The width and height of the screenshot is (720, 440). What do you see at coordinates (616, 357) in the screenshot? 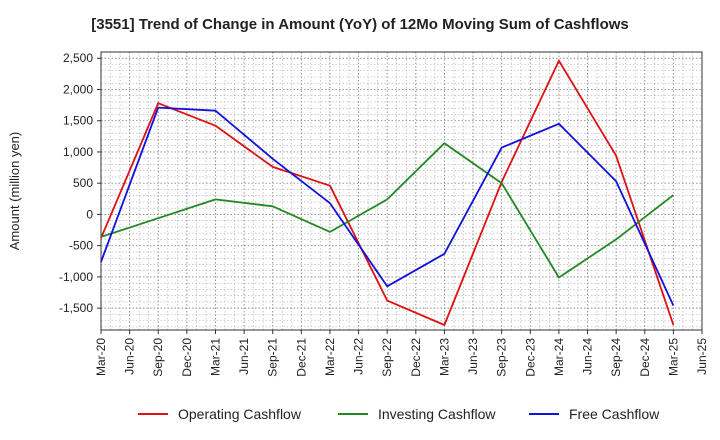
I see `x-tick-label: Sep-24` at bounding box center [616, 357].